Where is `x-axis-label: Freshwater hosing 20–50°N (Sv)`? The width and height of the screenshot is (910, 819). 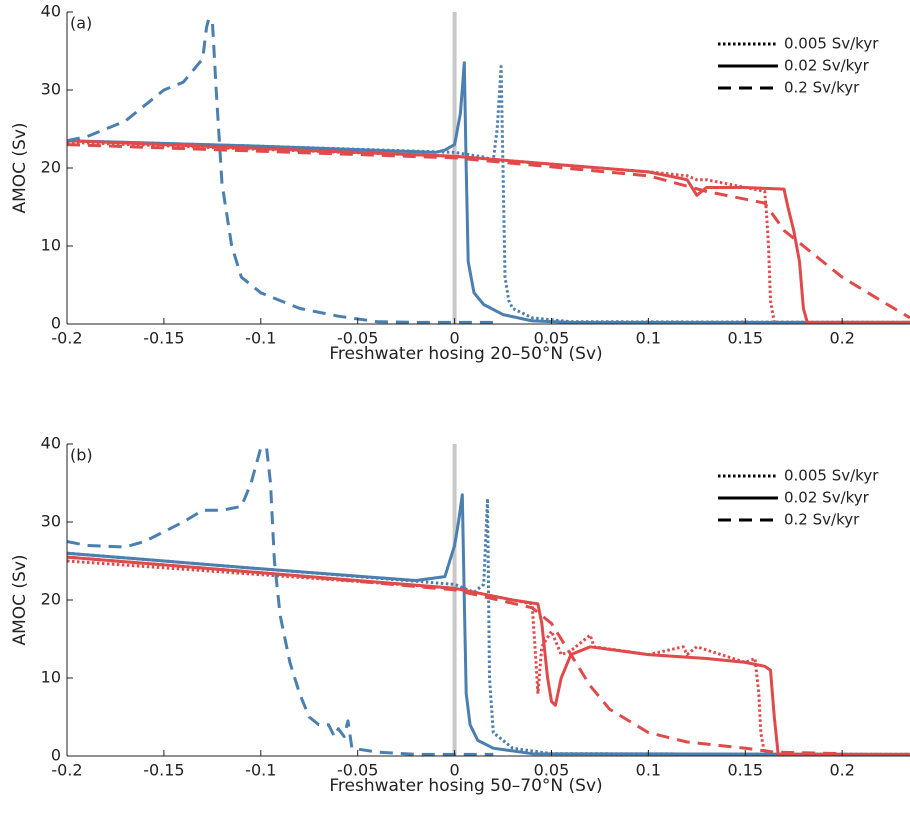
x-axis-label: Freshwater hosing 20–50°N (Sv) is located at coordinates (465, 354).